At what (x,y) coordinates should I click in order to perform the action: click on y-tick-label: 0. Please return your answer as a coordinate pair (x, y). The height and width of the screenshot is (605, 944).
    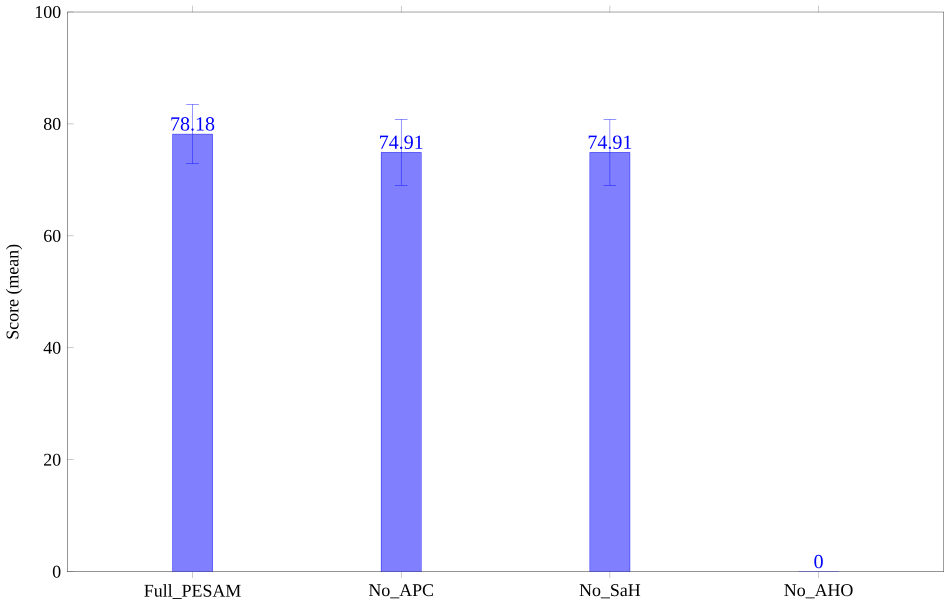
    Looking at the image, I should click on (56, 572).